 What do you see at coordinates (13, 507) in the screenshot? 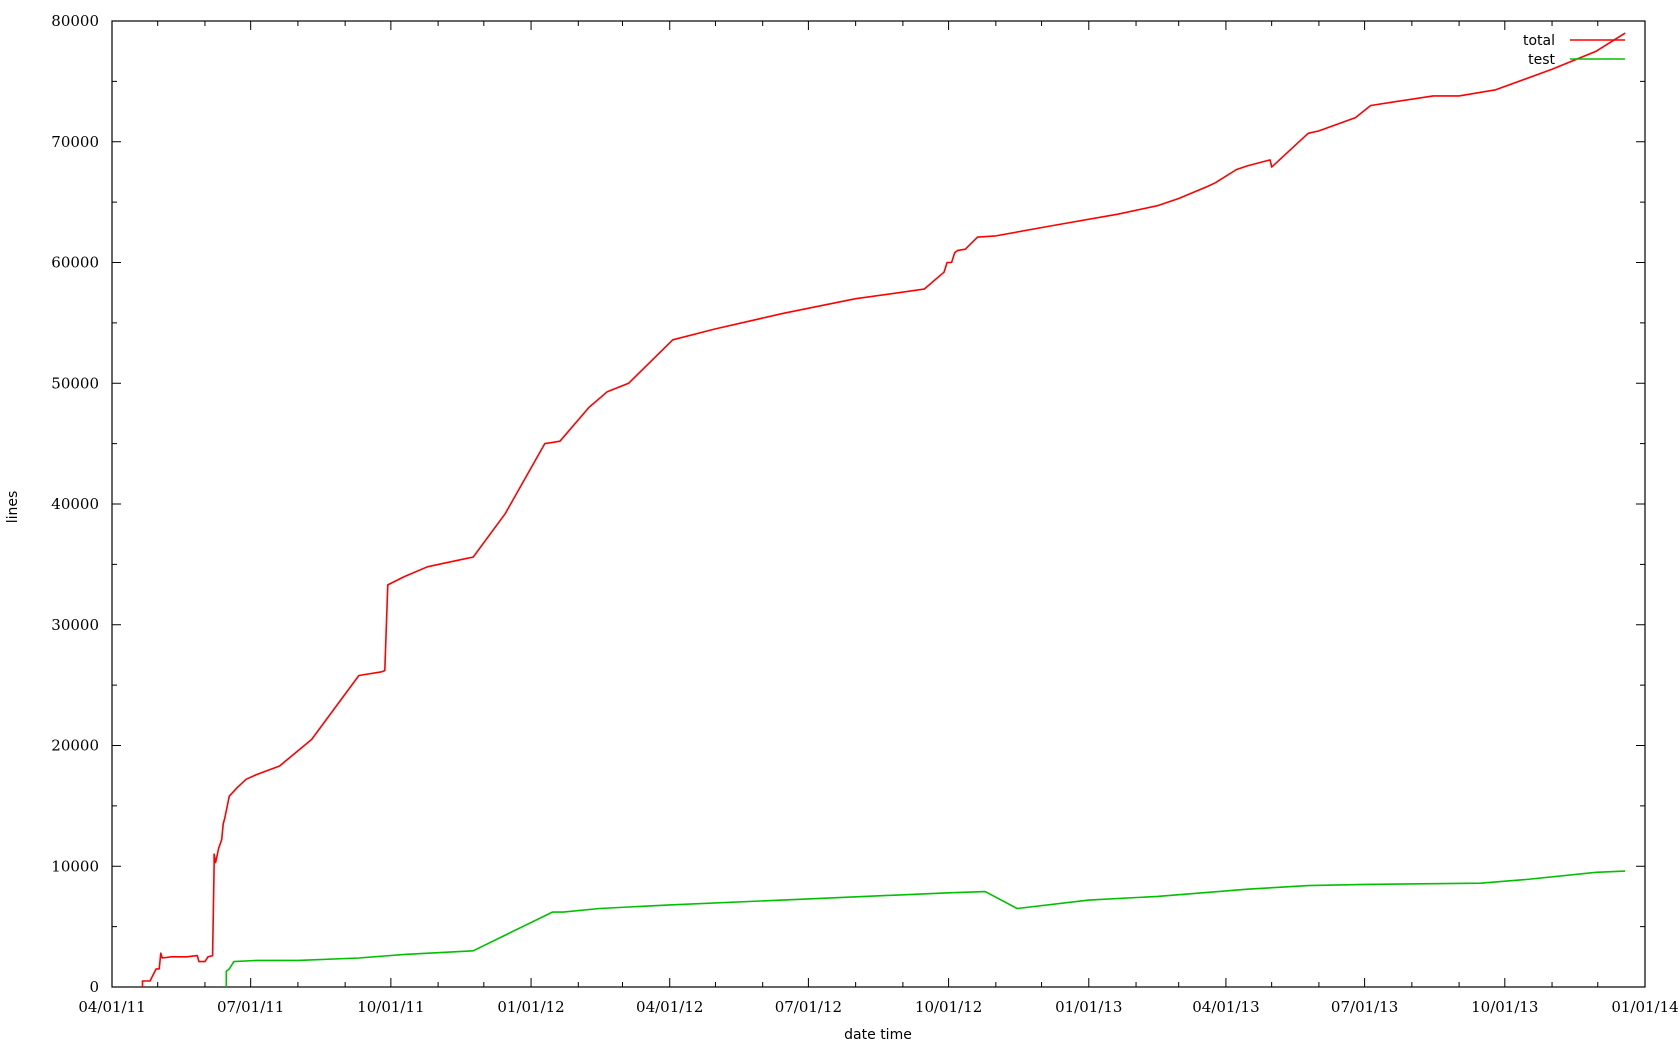
I see `y-axis-title: lines` at bounding box center [13, 507].